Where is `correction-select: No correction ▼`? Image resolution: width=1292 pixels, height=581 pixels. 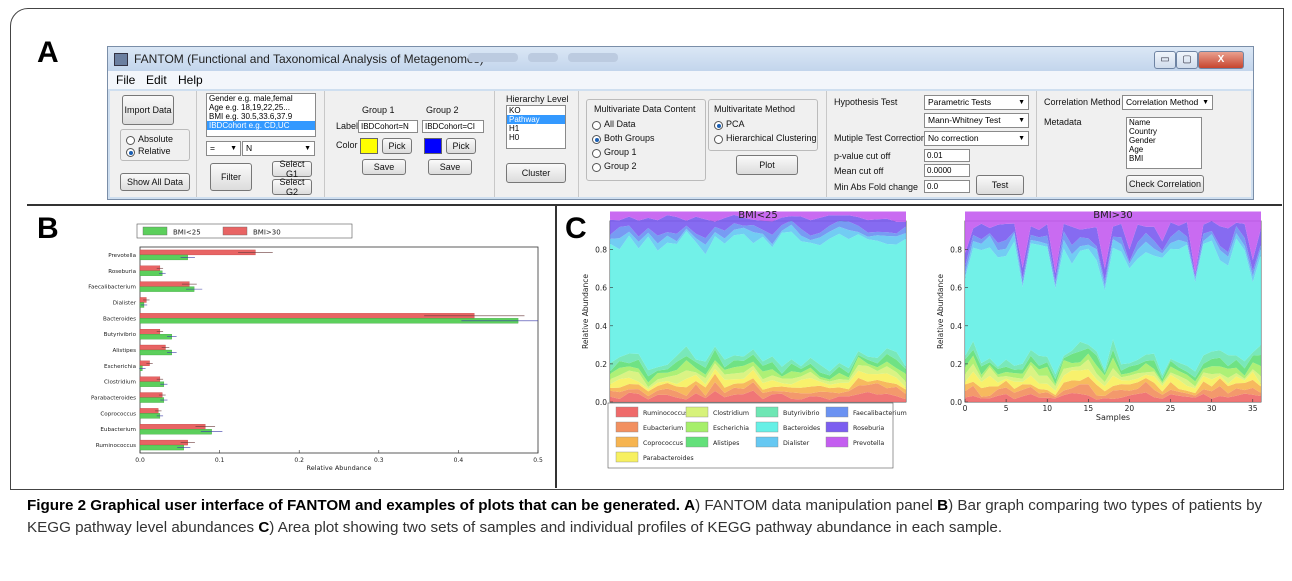
correction-select: No correction ▼ is located at coordinates (976, 138).